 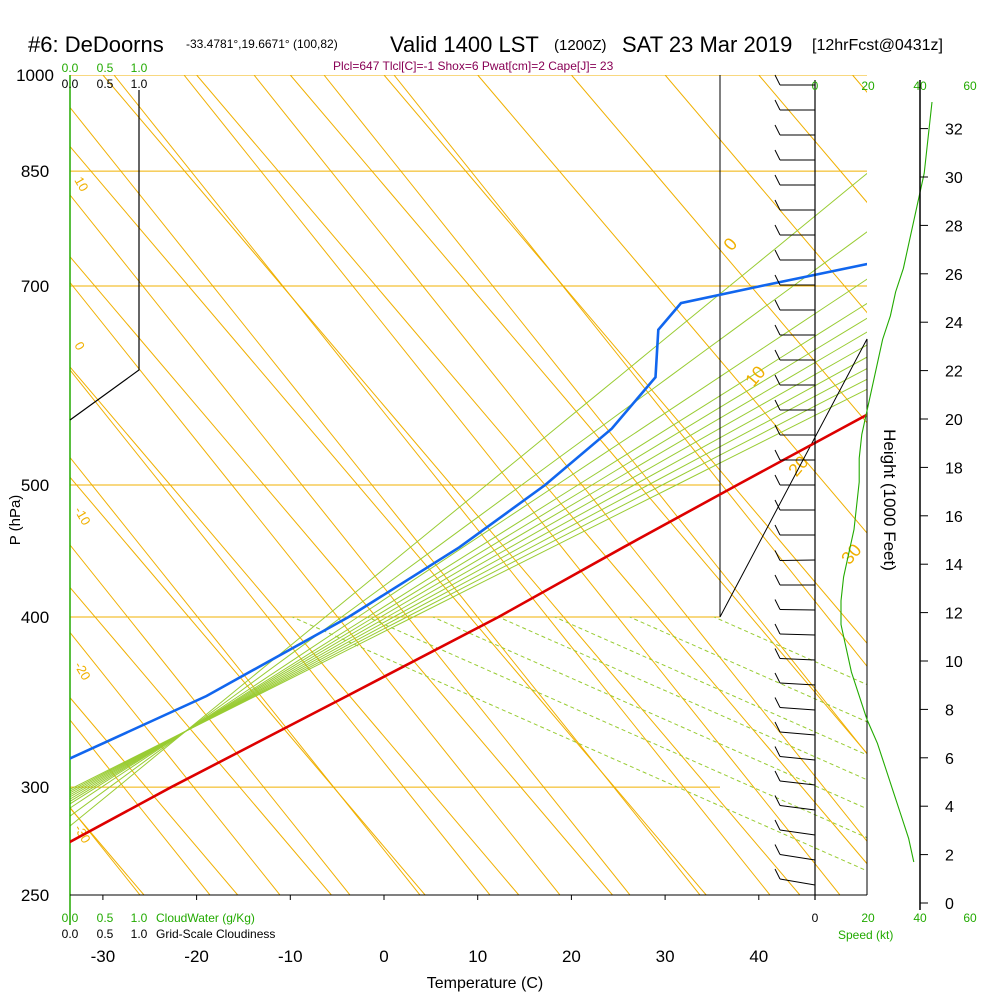 What do you see at coordinates (262, 44) in the screenshot?
I see `station-coords: -33.4781°,19.6671° (100,82)` at bounding box center [262, 44].